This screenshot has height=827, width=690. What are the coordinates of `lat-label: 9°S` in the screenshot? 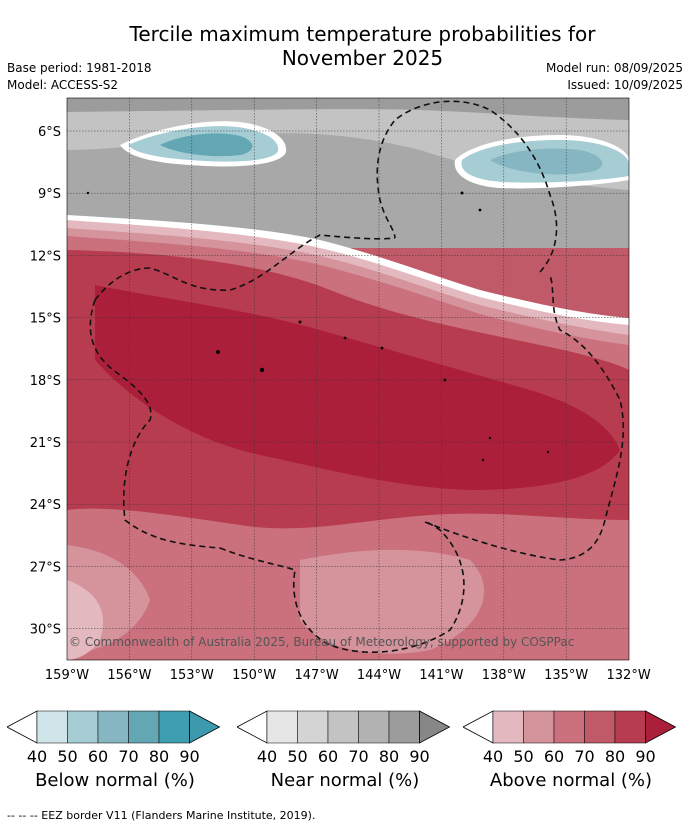 It's located at (49, 194).